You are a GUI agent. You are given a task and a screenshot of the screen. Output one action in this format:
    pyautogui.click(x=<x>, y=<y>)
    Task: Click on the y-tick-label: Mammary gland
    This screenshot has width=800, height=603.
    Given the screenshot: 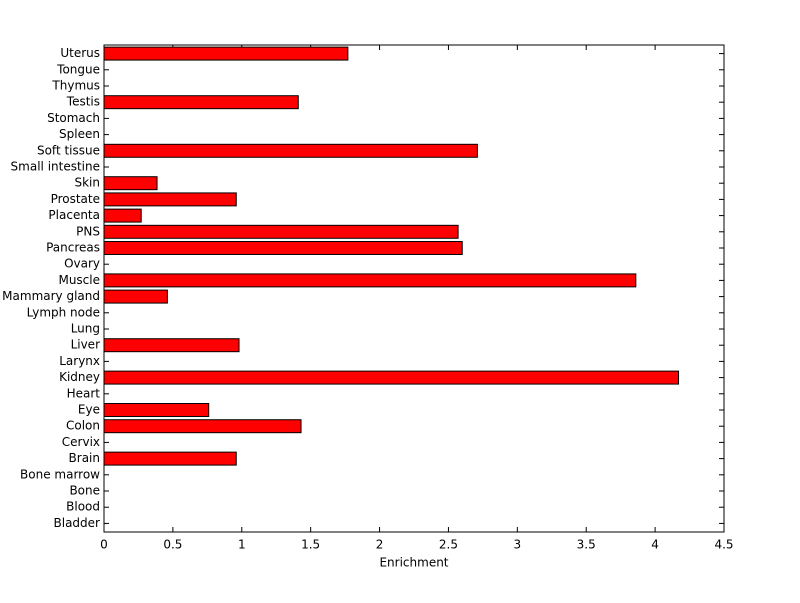 What is the action you would take?
    pyautogui.click(x=51, y=296)
    